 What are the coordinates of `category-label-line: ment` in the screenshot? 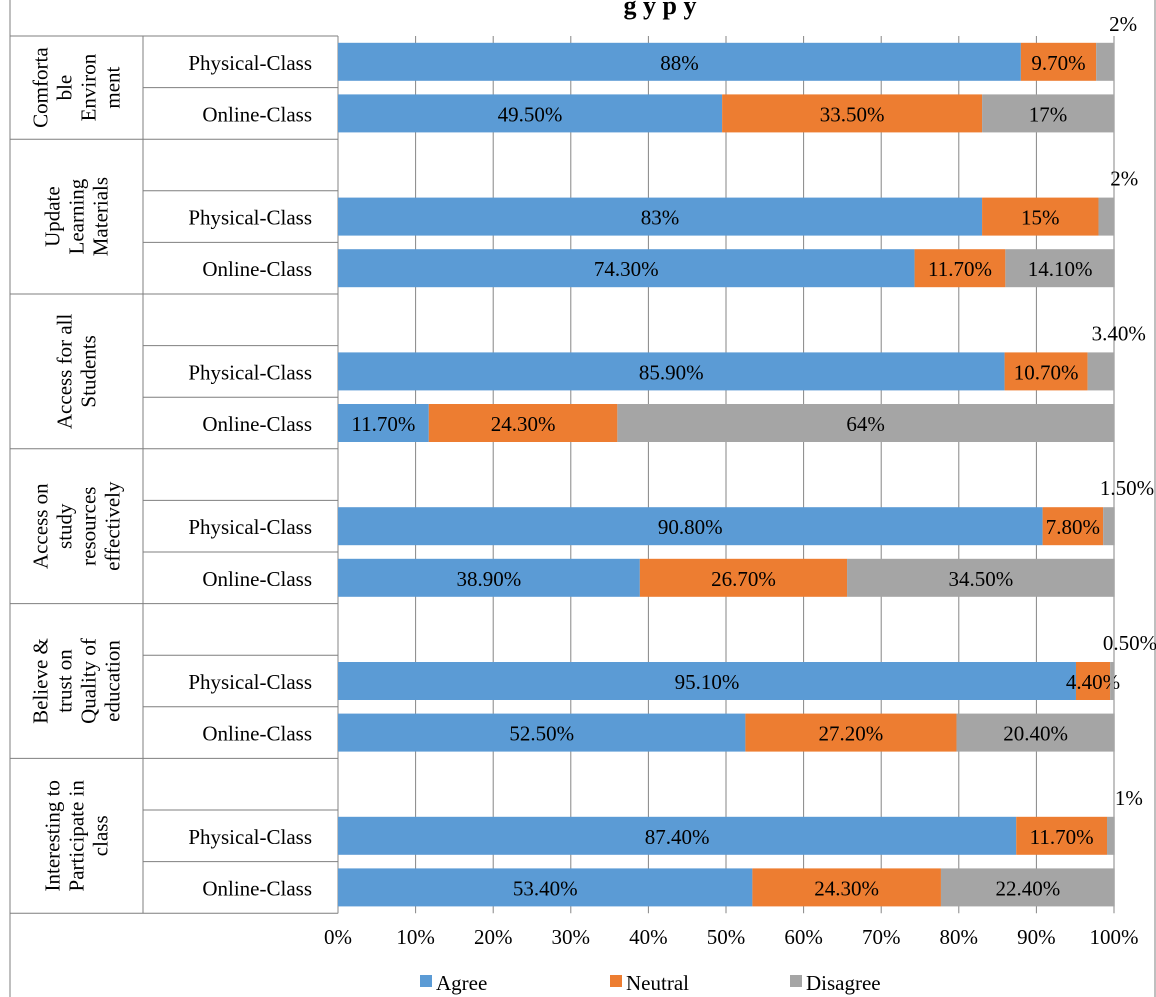 It's located at (113, 87).